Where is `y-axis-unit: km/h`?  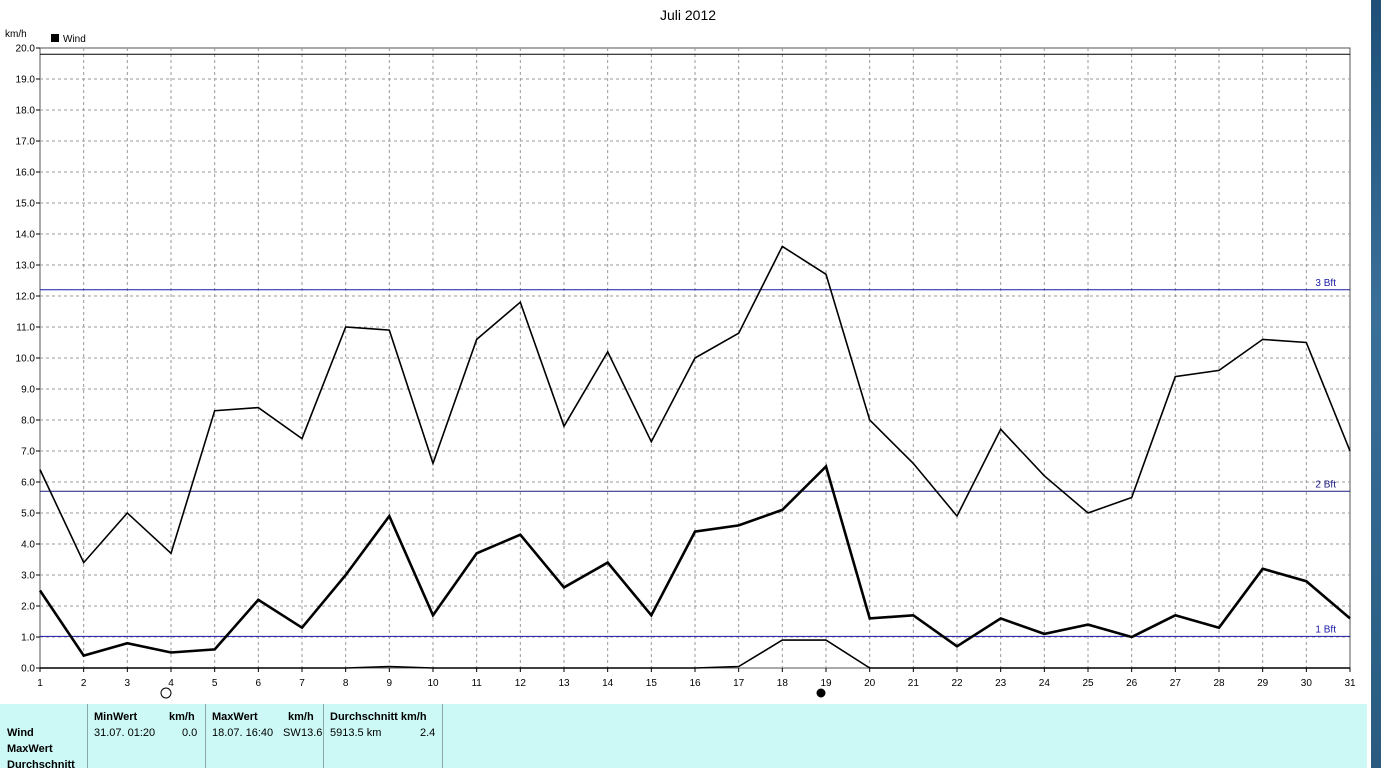
y-axis-unit: km/h is located at coordinates (16, 34).